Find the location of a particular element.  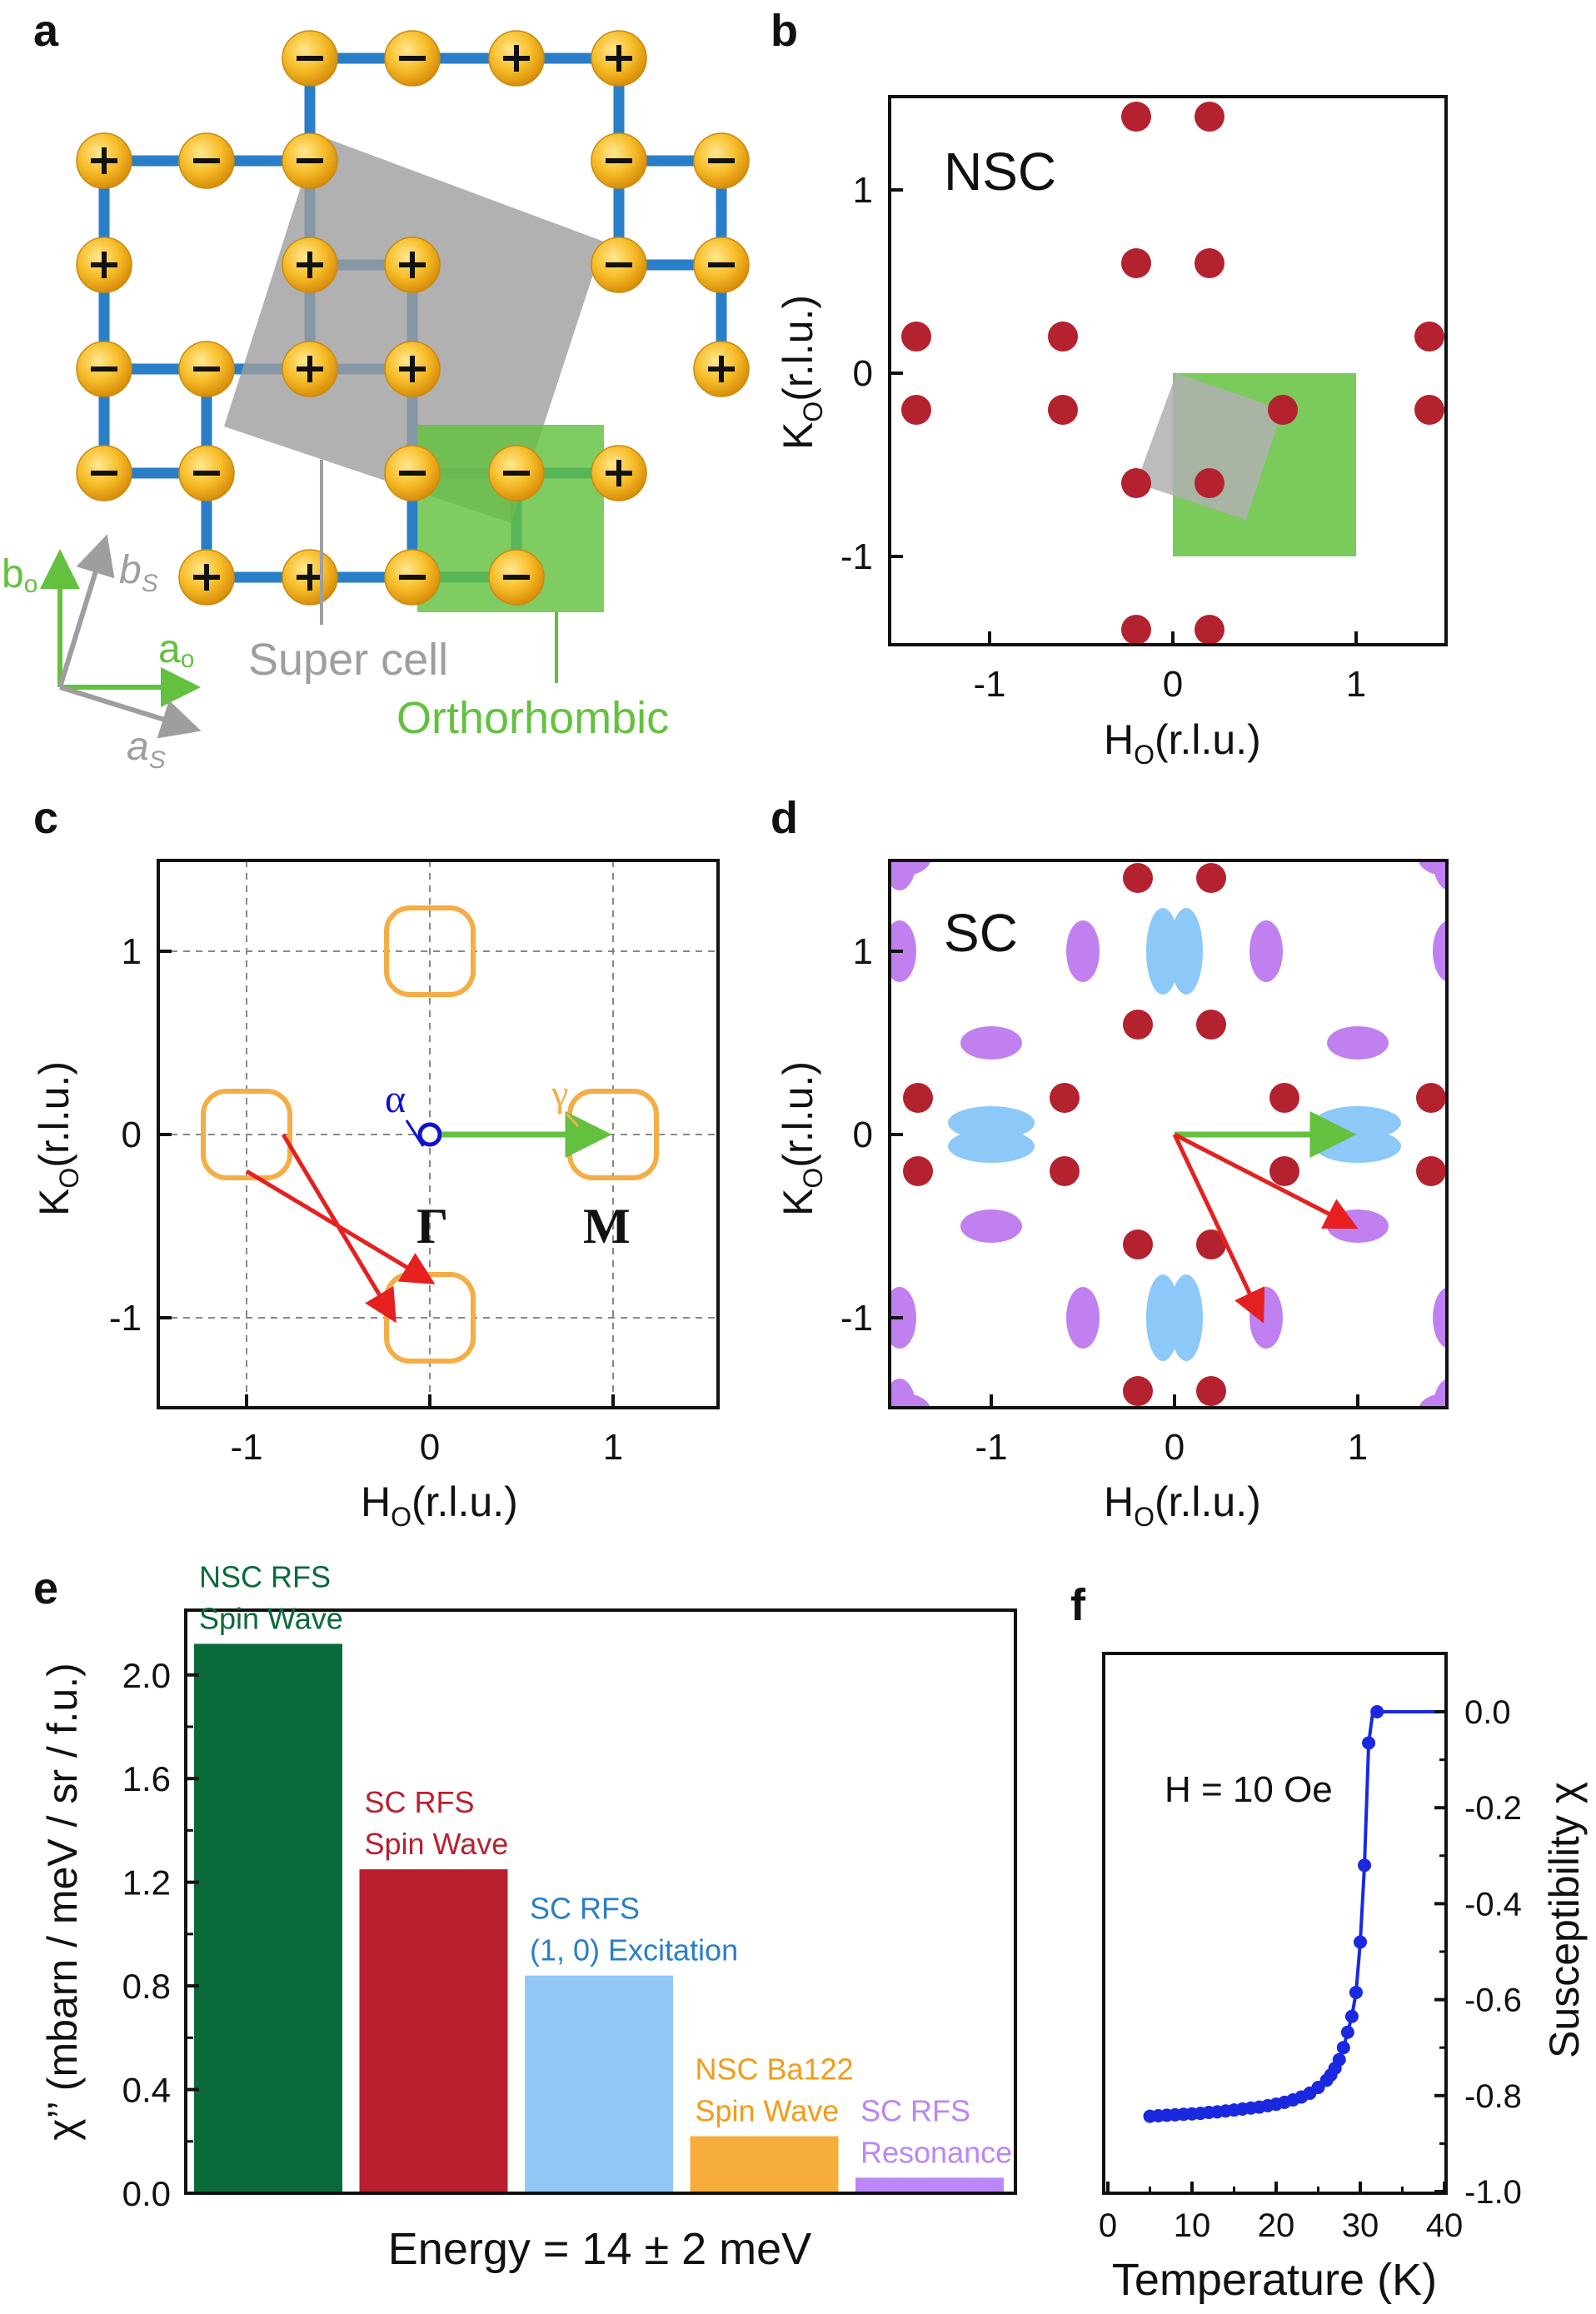

bars is located at coordinates (599, 1918).